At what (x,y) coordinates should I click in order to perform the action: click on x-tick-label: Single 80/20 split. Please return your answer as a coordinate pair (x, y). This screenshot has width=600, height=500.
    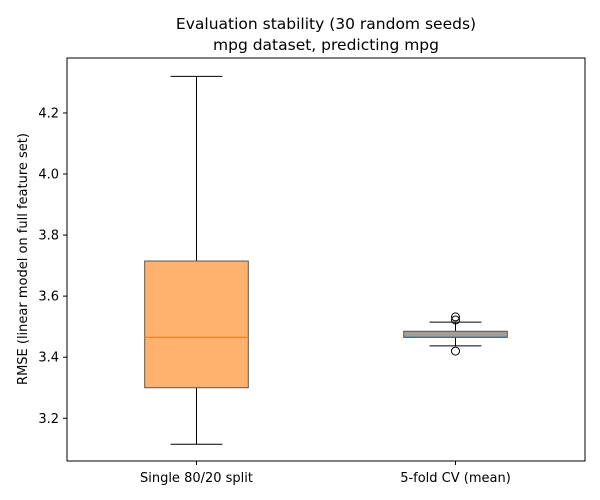
    Looking at the image, I should click on (196, 478).